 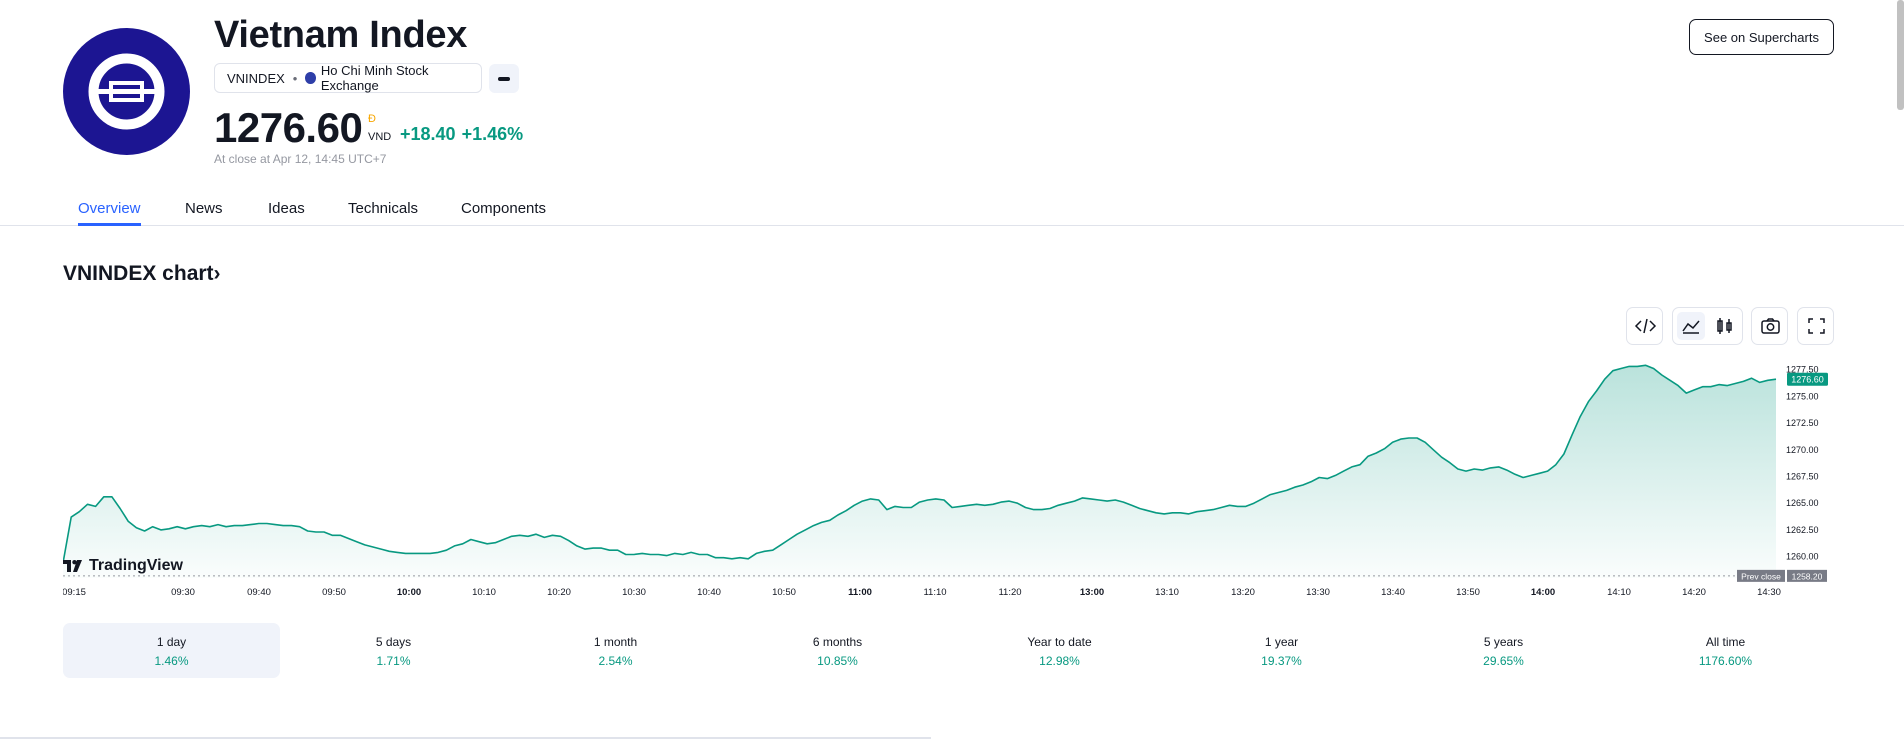 What do you see at coordinates (1009, 592) in the screenshot?
I see `x-axis-tick-label: 11:20` at bounding box center [1009, 592].